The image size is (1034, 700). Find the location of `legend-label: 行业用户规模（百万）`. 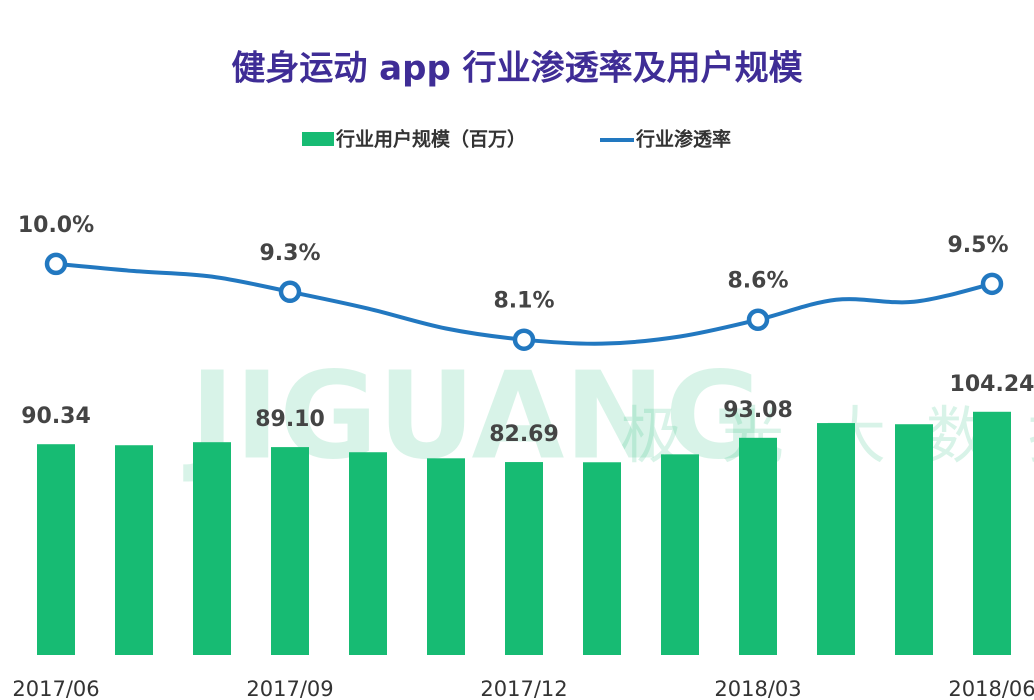

legend-label: 行业用户规模（百万） is located at coordinates (430, 139).